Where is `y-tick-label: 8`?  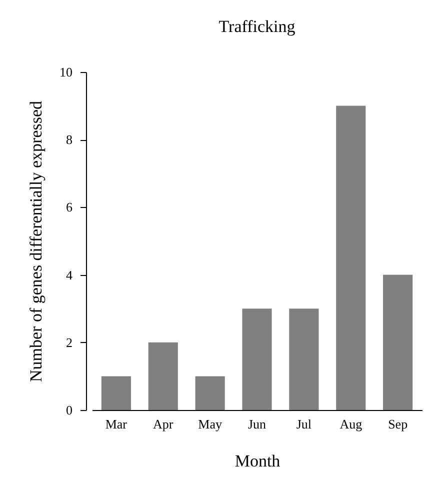
y-tick-label: 8 is located at coordinates (69, 140).